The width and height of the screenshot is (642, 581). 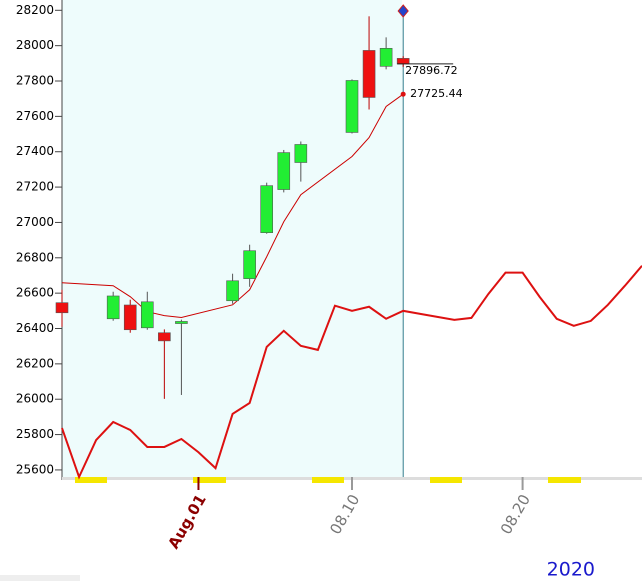 What do you see at coordinates (186, 521) in the screenshot?
I see `x-tick-label: Aug.01` at bounding box center [186, 521].